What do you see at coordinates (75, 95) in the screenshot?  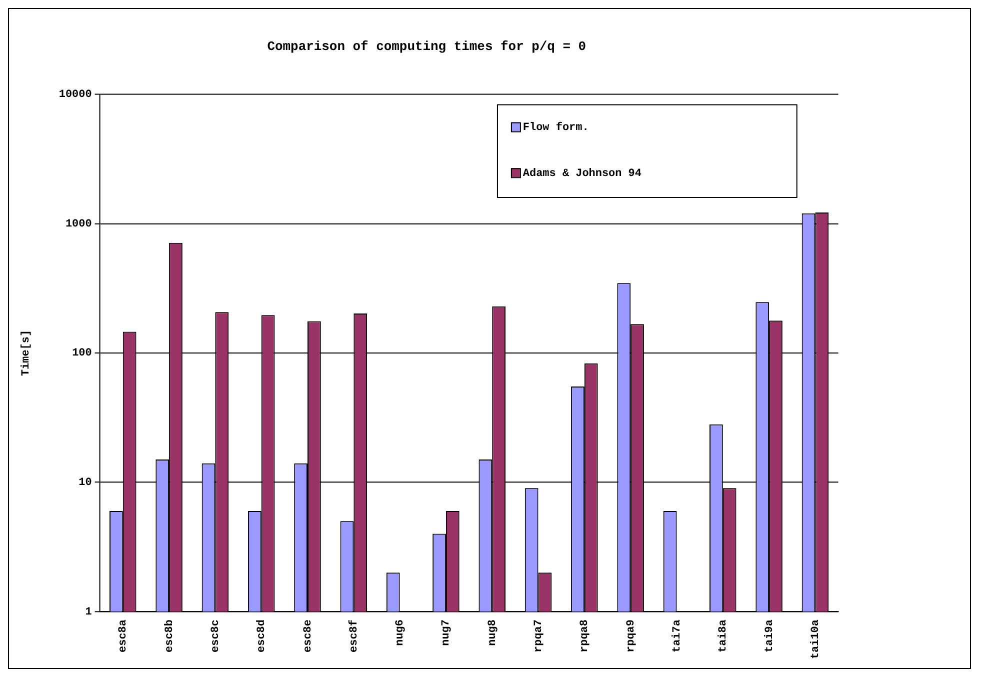 I see `y-tick-label: 10000` at bounding box center [75, 95].